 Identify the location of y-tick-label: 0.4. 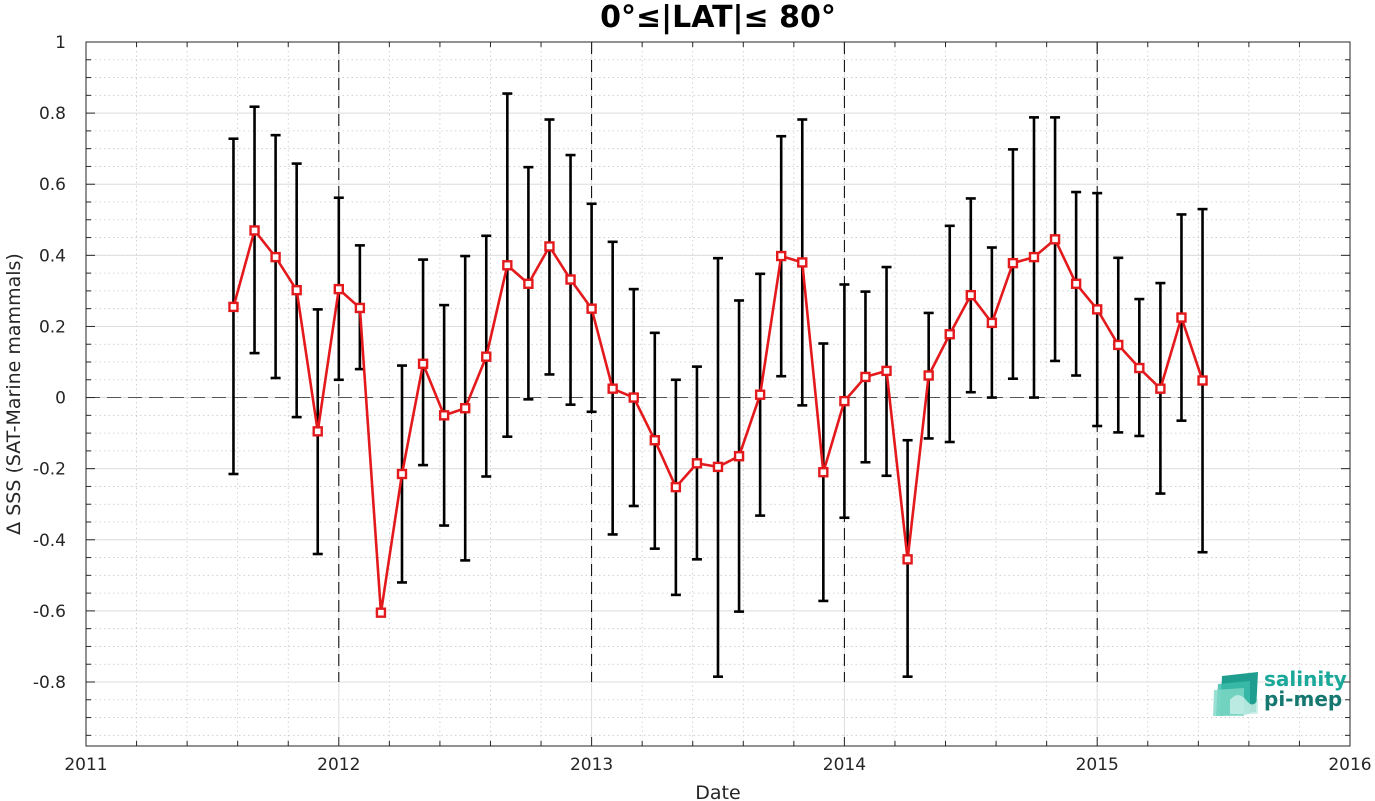
(52, 256).